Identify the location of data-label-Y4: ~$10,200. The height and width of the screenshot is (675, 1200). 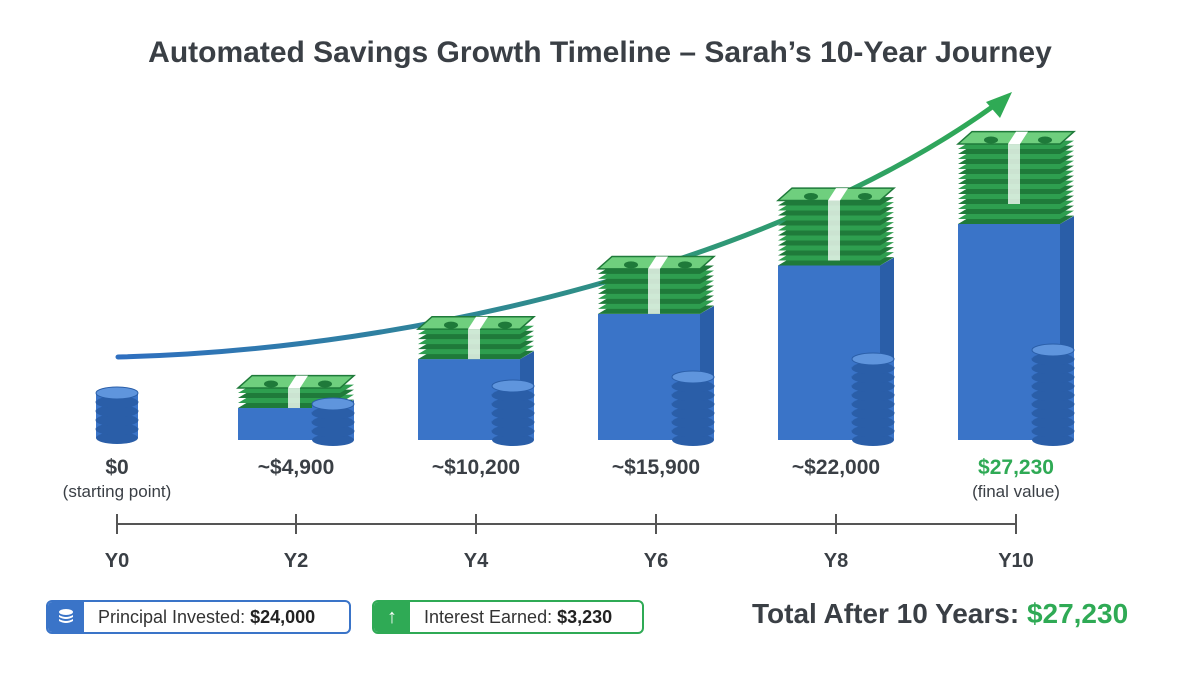
(476, 467).